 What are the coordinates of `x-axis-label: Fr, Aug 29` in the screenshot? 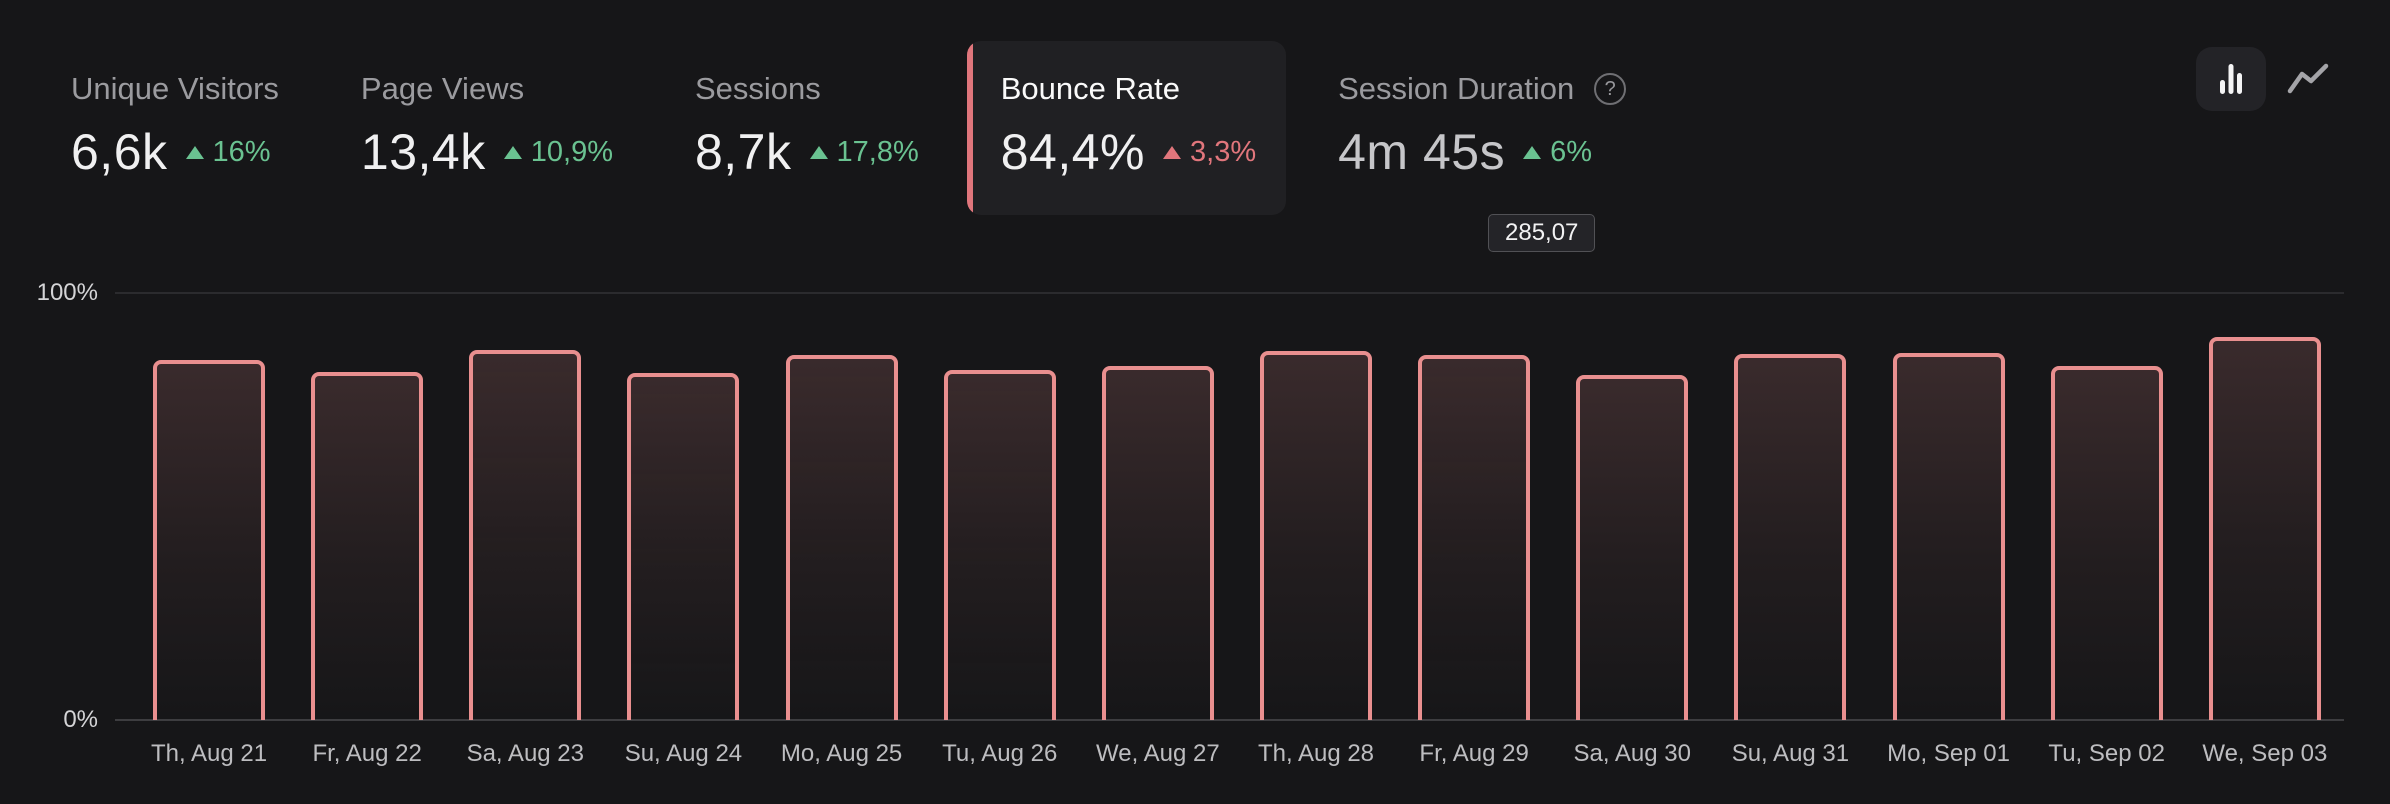 It's located at (1474, 753).